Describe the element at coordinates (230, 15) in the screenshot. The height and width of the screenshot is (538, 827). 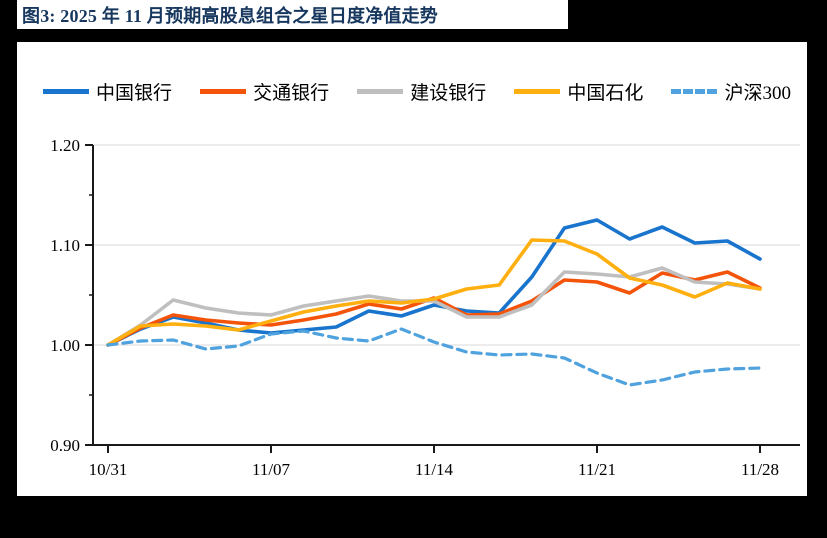
I see `figure-title: 图3: 2025 年 11 月预期高股息组合之星日度净值走势` at that location.